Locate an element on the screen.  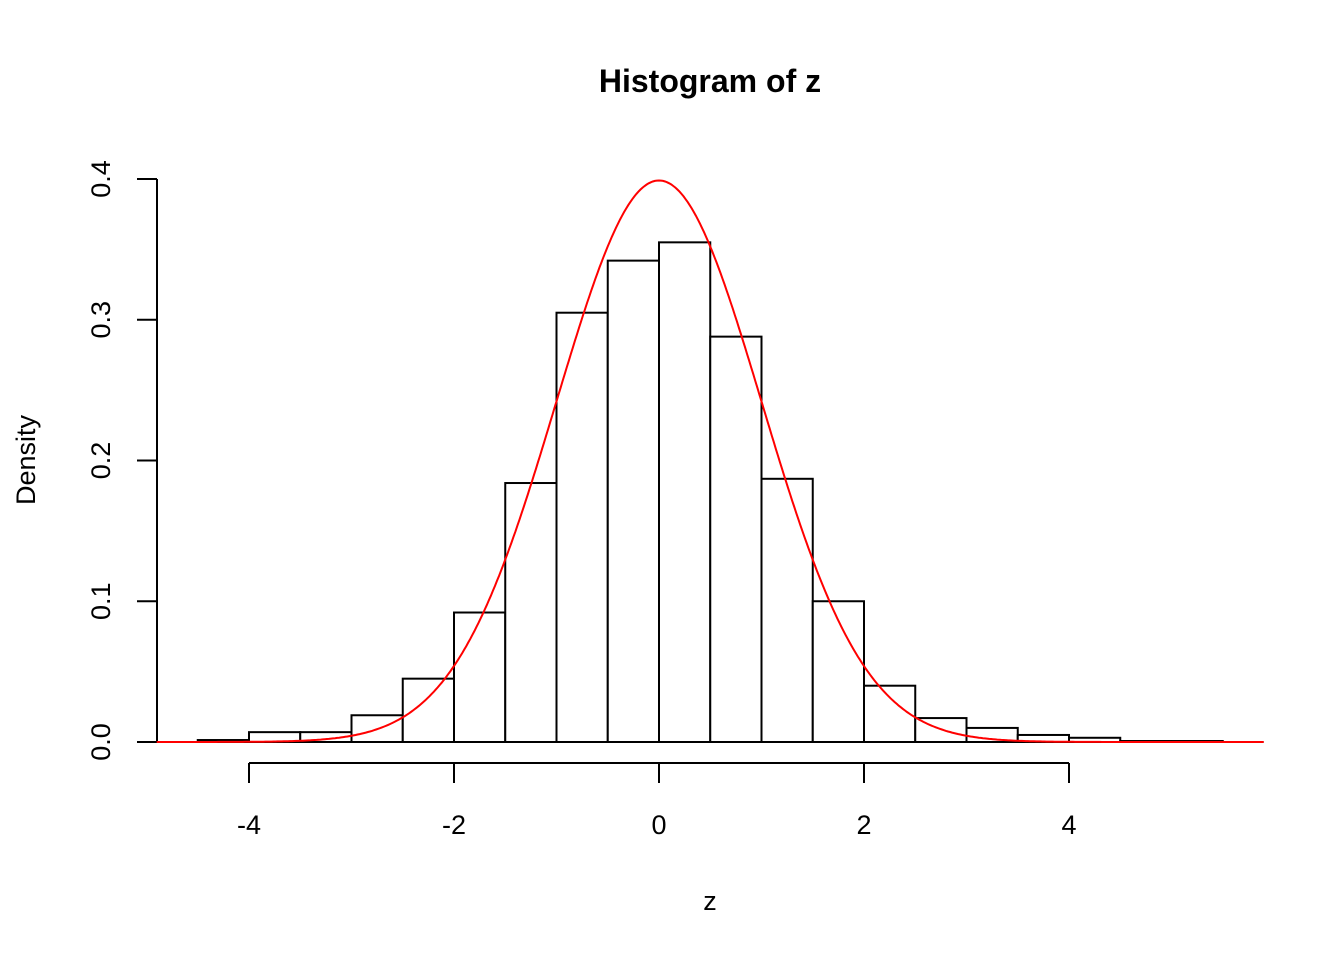
y-tick-label: 0.3 is located at coordinates (101, 320).